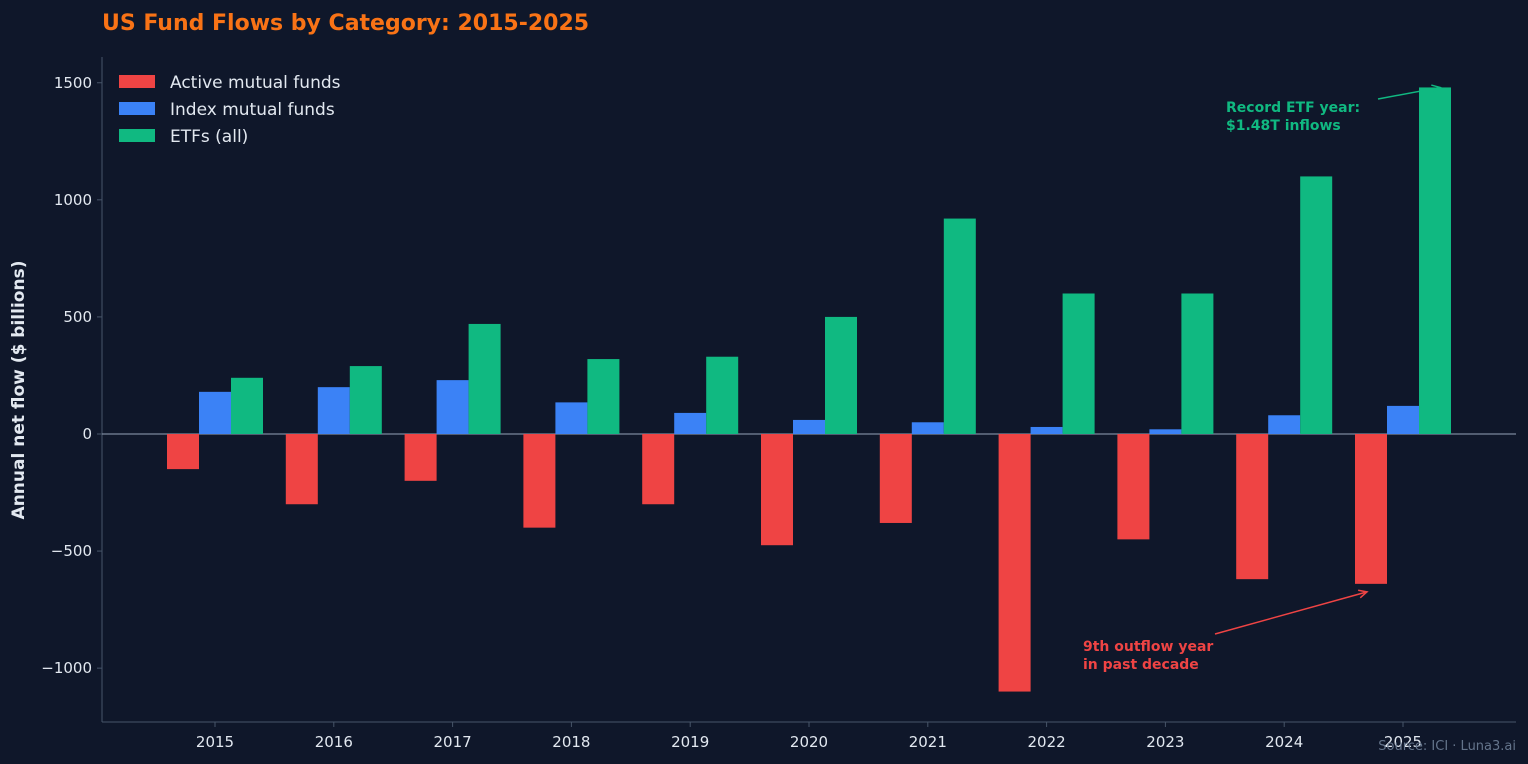 This screenshot has width=1528, height=764. I want to click on legend-label: ETFs (all), so click(209, 137).